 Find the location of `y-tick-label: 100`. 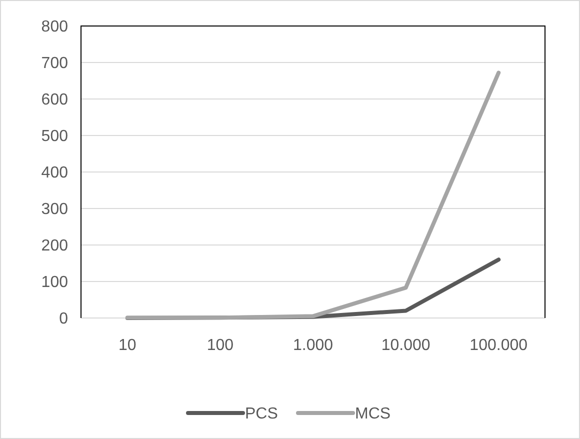

y-tick-label: 100 is located at coordinates (54, 283).